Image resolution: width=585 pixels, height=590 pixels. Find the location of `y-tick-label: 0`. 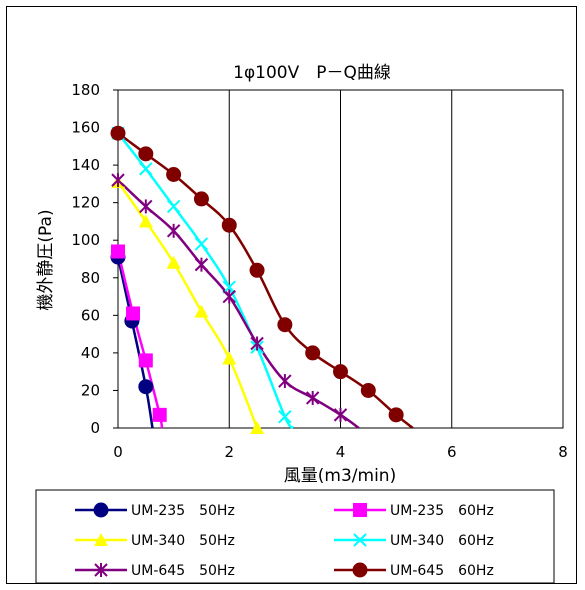

y-tick-label: 0 is located at coordinates (95, 428).